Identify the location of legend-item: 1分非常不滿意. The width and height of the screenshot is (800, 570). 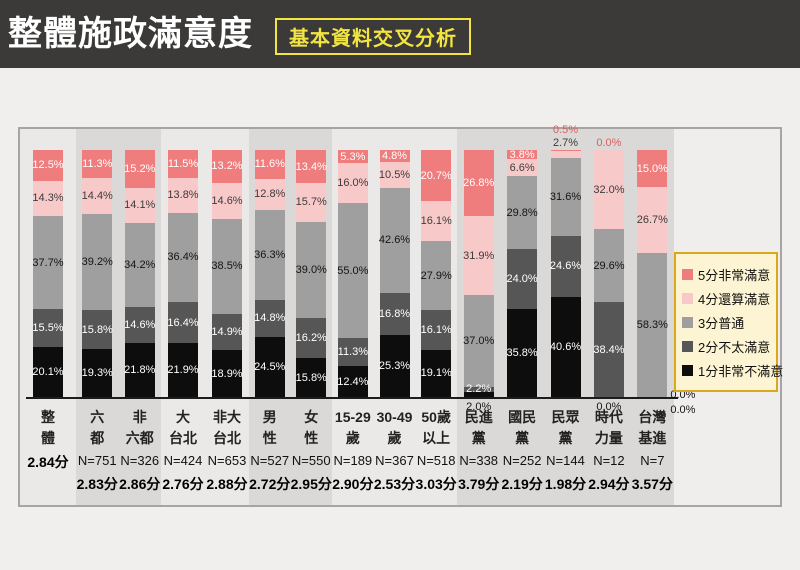
(732, 370).